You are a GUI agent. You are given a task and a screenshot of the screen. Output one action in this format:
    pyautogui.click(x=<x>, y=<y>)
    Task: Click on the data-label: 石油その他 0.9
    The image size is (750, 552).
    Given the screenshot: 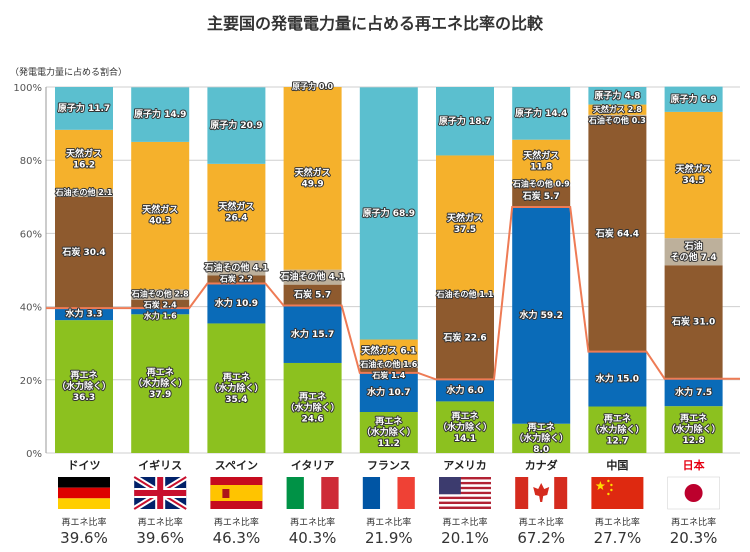 What is the action you would take?
    pyautogui.click(x=541, y=184)
    